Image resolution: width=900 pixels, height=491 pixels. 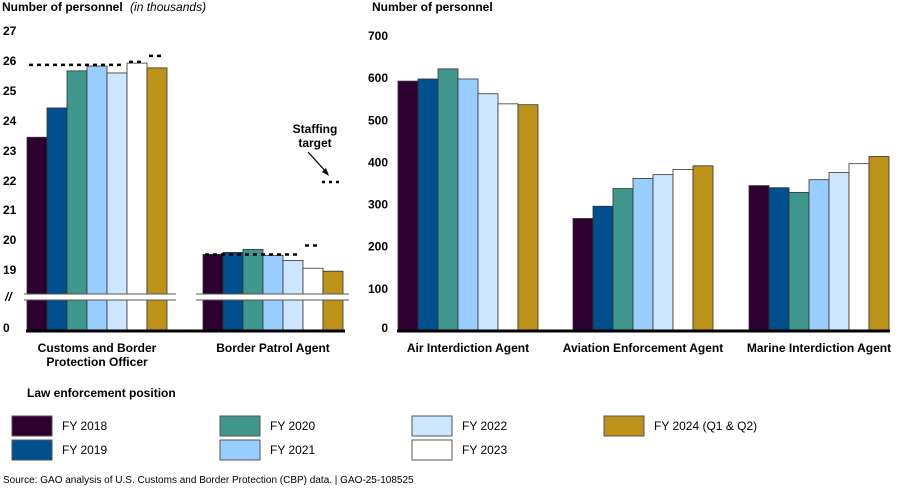 I want to click on left-y-tick: 25, so click(x=10, y=91).